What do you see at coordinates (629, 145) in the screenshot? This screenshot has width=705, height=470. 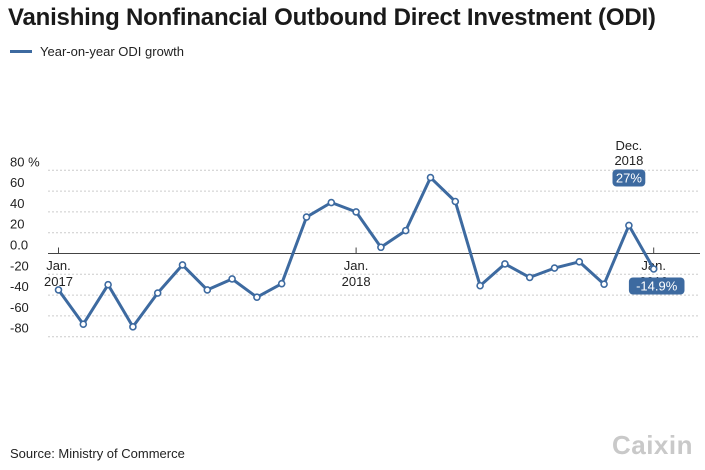 I see `annotation-label: Dec.` at bounding box center [629, 145].